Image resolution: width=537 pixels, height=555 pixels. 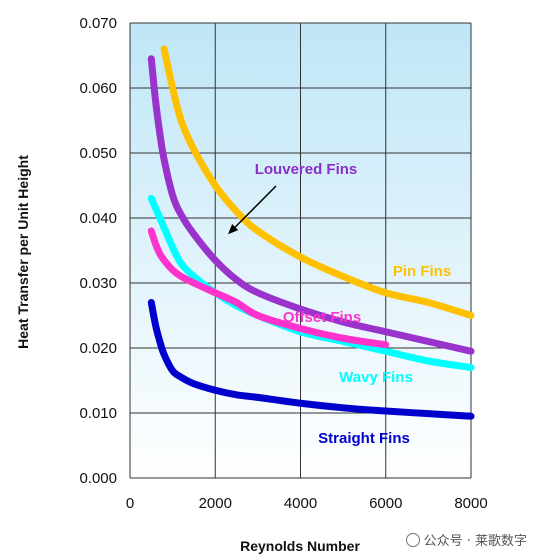 I want to click on x-tick-label: 4000, so click(x=300, y=503).